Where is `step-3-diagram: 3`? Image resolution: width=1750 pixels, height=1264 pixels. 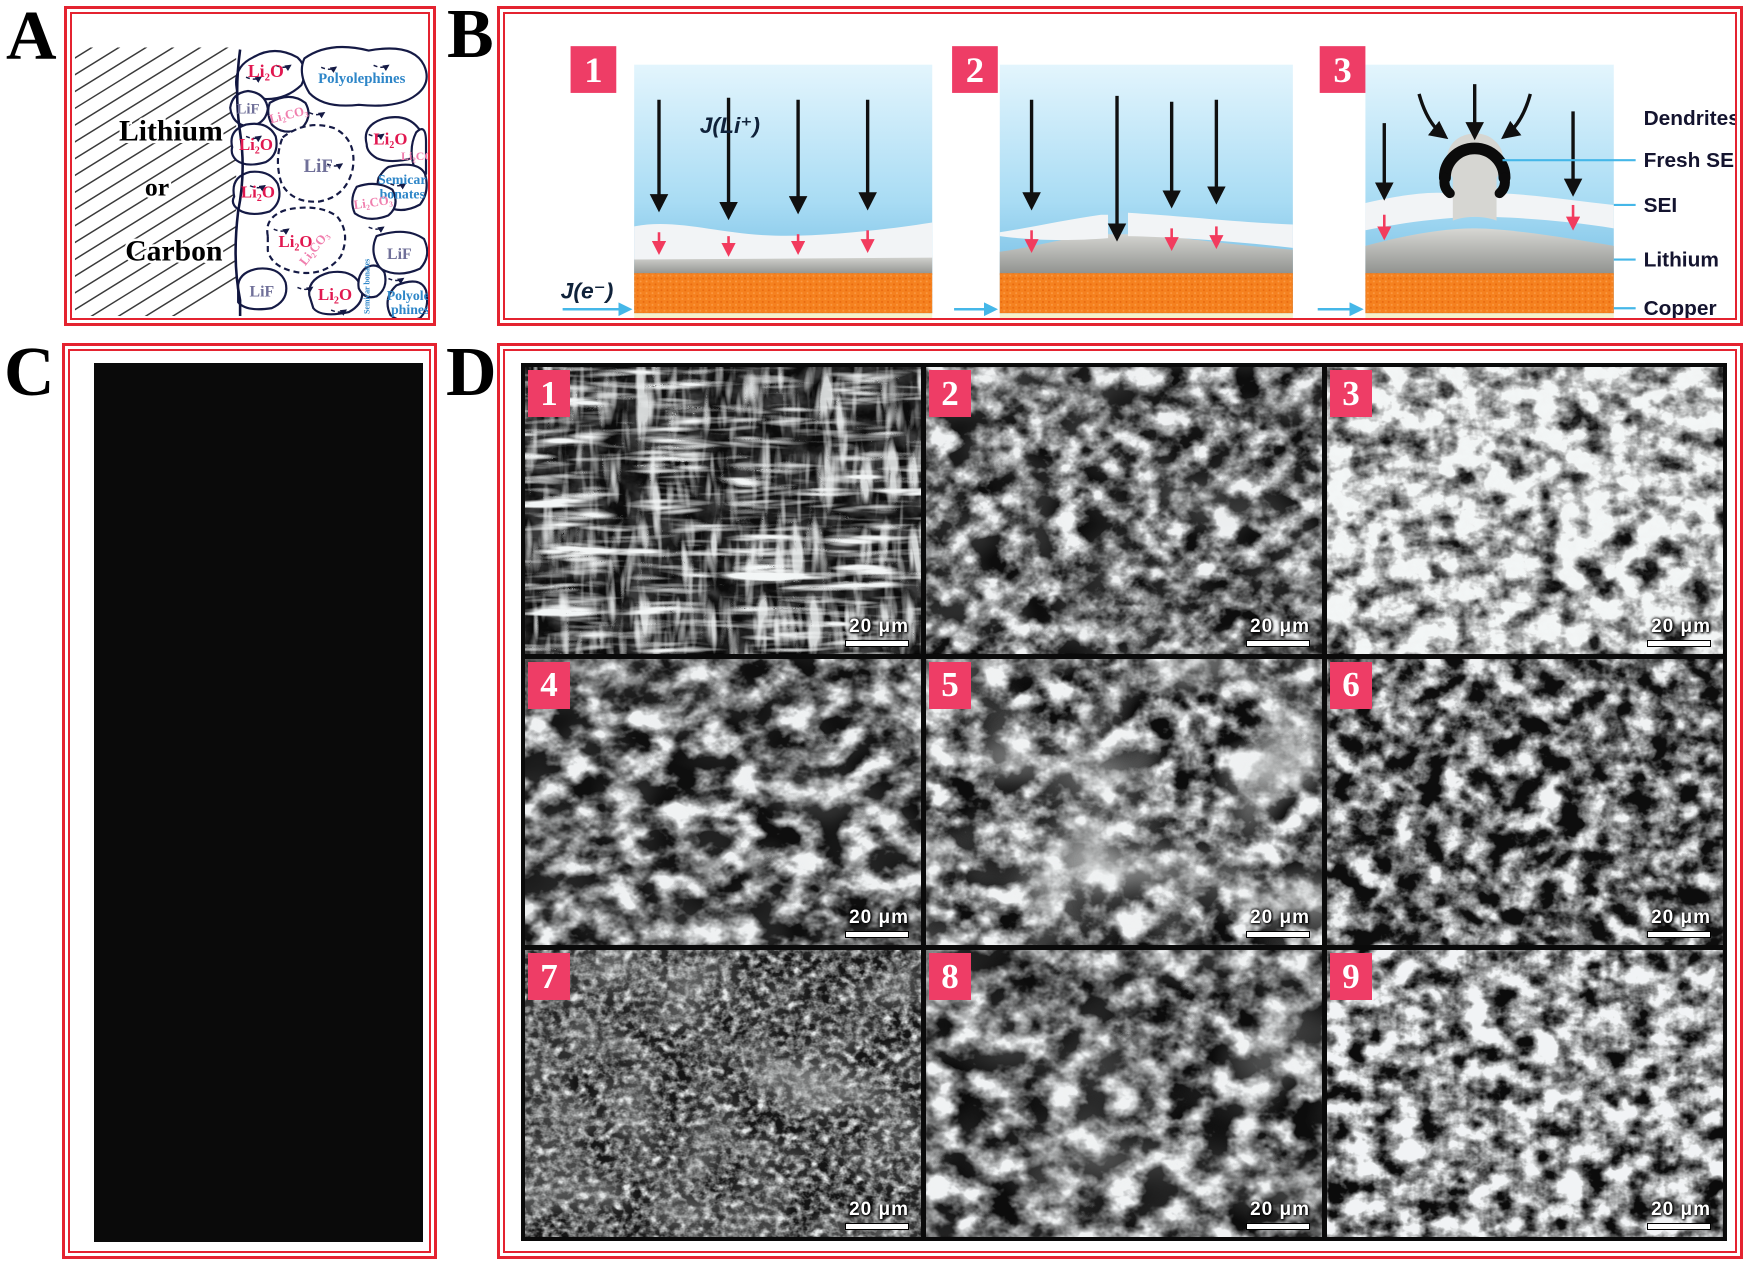 step-3-diagram: 3 is located at coordinates (1465, 181).